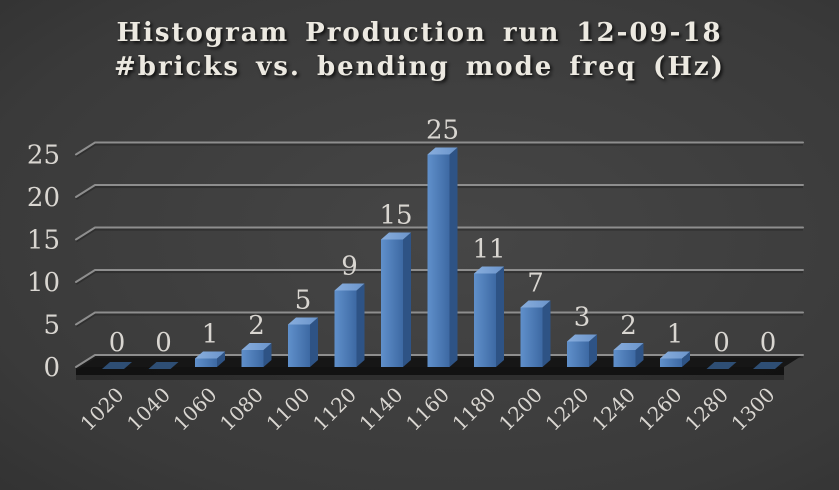  I want to click on x-axis-label: 1300, so click(753, 409).